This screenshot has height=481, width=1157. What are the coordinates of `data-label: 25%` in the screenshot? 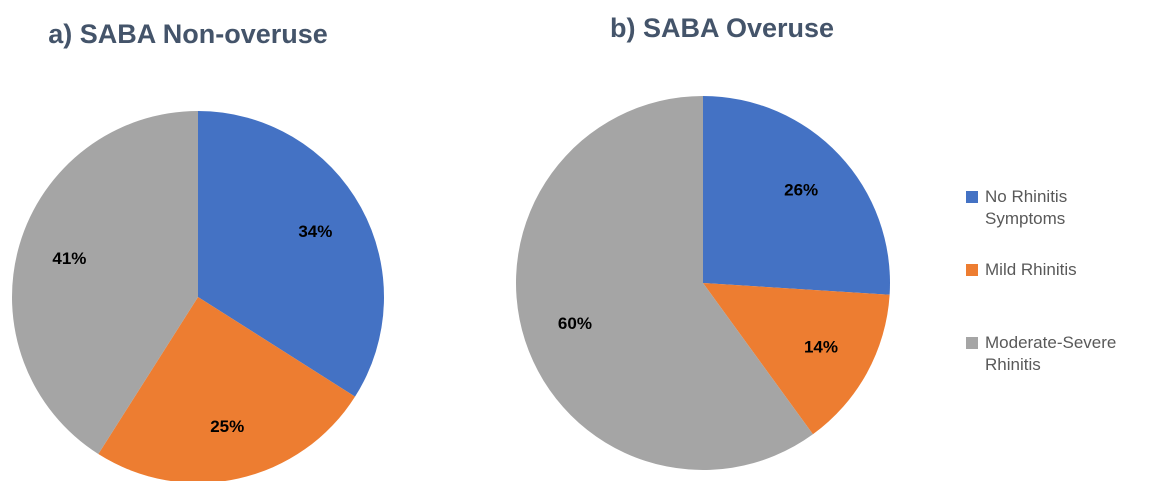 It's located at (227, 426).